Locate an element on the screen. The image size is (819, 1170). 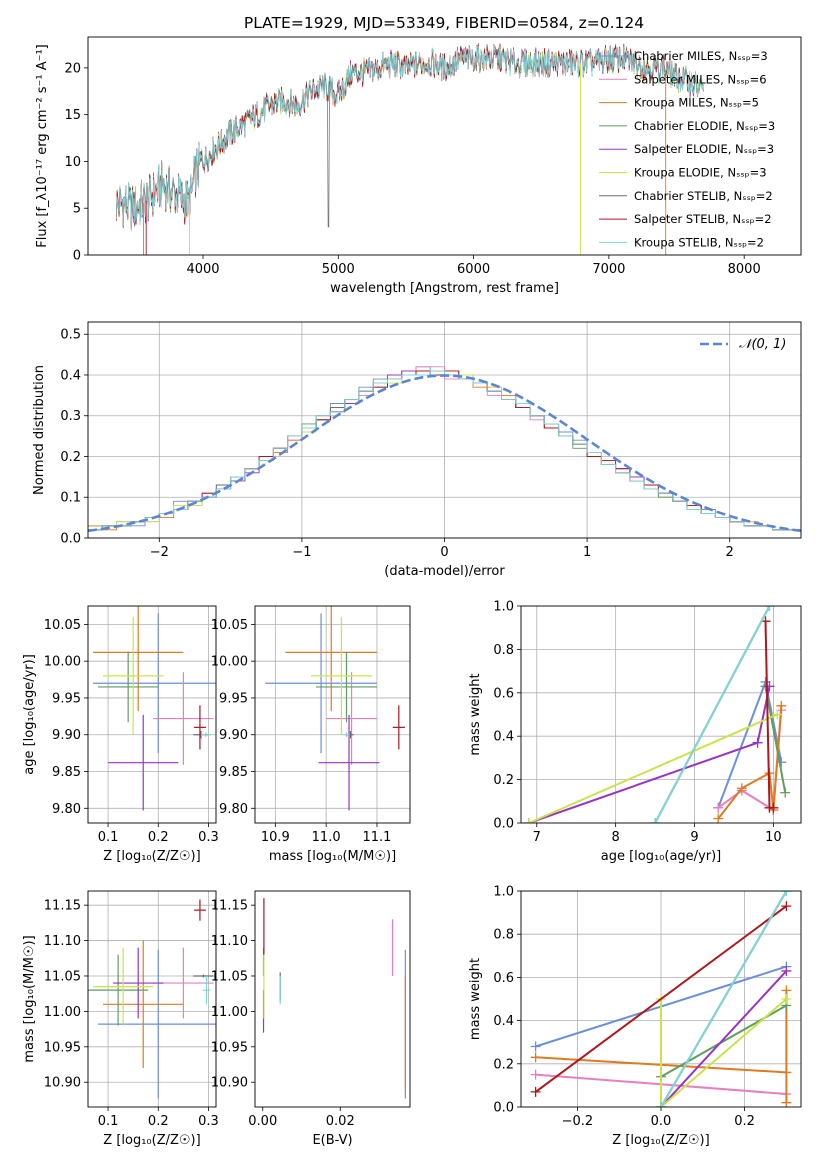
weight-vs-age-y-tick-label: 1.0 is located at coordinates (503, 607).